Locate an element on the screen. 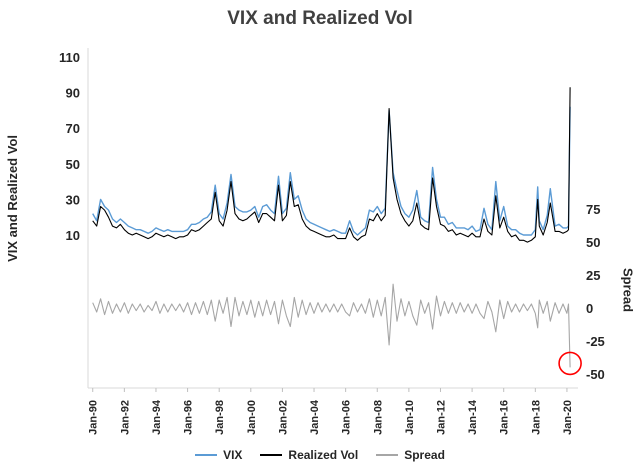  x-axis-tick-label: Jan-98 is located at coordinates (220, 417).